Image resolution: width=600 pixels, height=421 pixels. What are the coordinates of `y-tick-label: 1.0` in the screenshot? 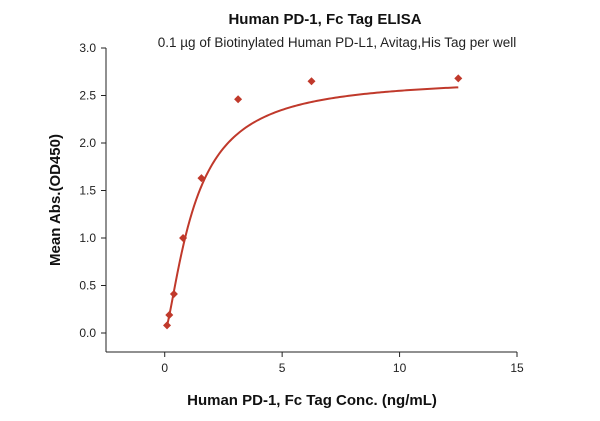 It's located at (87, 238).